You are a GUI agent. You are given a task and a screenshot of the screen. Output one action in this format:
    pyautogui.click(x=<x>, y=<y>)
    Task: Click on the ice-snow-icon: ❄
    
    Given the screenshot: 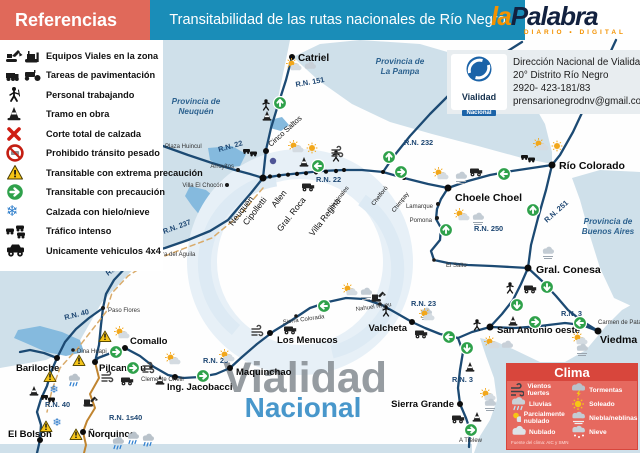 What is the action you would take?
    pyautogui.click(x=12, y=212)
    